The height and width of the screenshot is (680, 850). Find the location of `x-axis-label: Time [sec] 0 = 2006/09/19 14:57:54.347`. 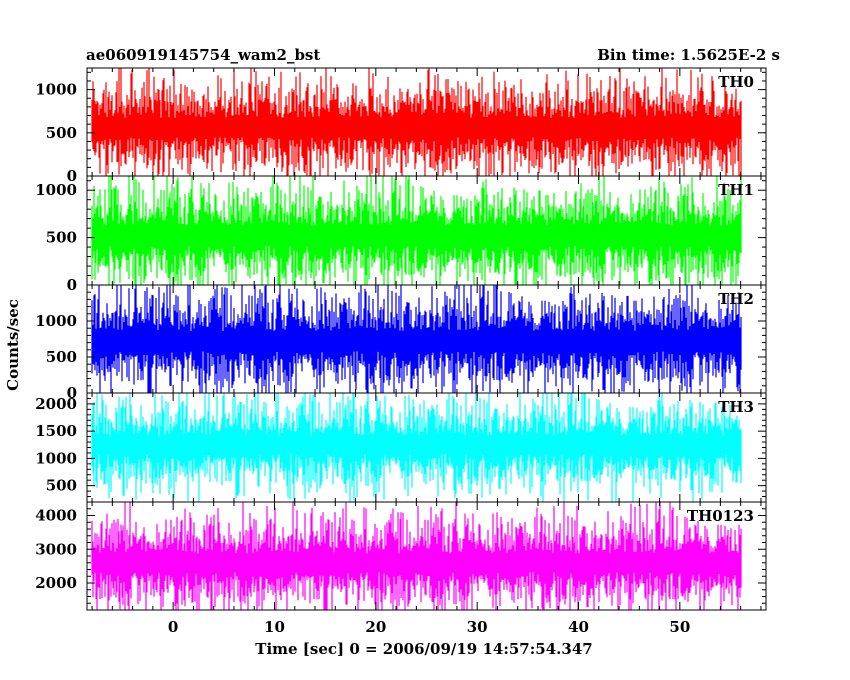

x-axis-label: Time [sec] 0 = 2006/09/19 14:57:54.347 is located at coordinates (423, 649).